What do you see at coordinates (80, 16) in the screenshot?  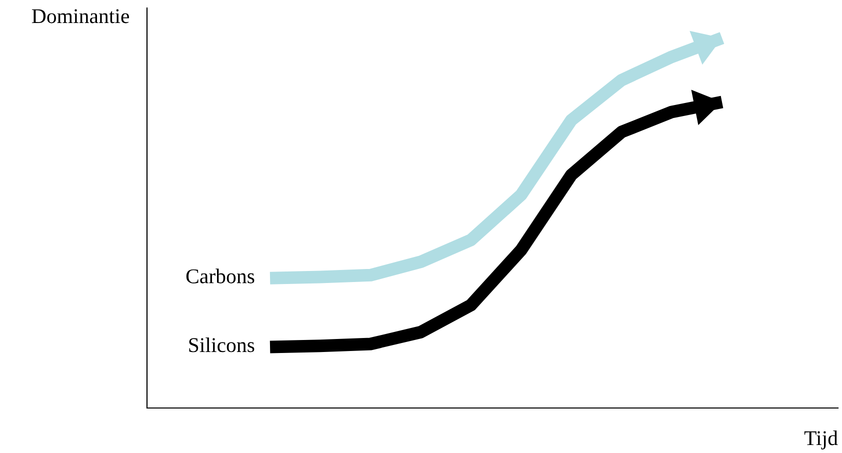 I see `text: Dominantie` at bounding box center [80, 16].